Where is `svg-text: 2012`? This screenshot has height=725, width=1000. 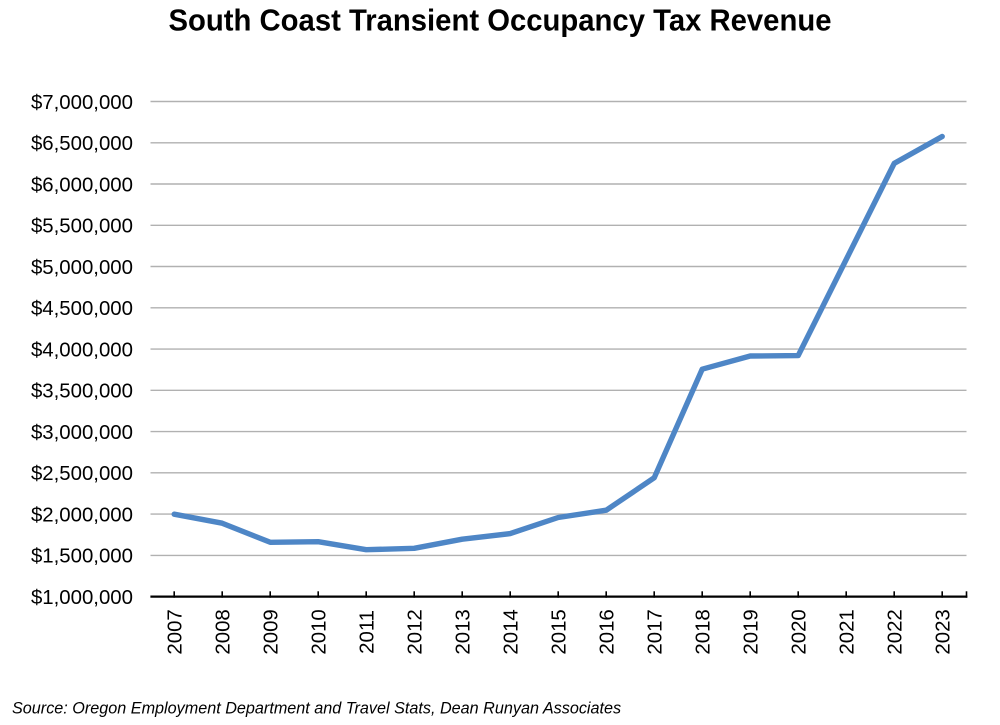 svg-text: 2012 is located at coordinates (416, 631).